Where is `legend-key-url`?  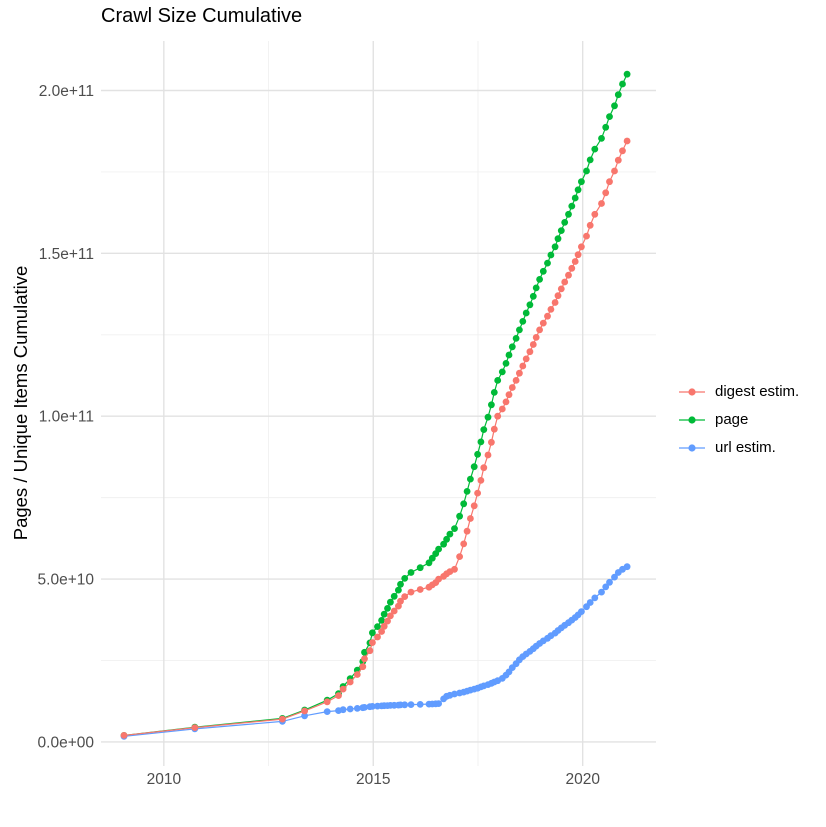 legend-key-url is located at coordinates (692, 447).